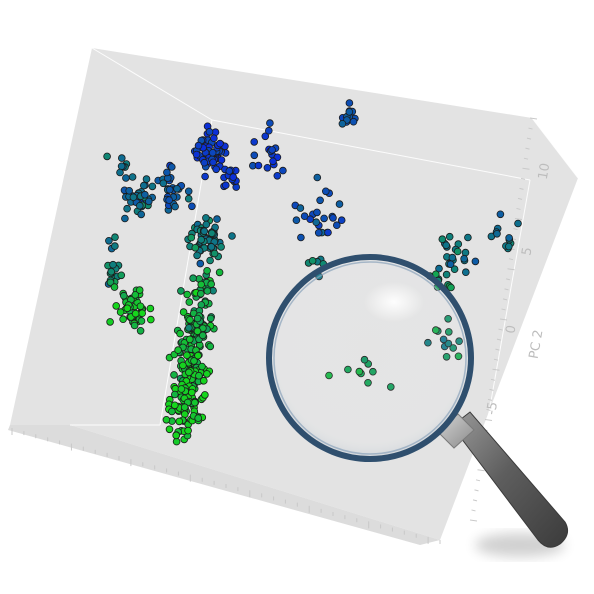 Image resolution: width=594 pixels, height=594 pixels. I want to click on y-axis-title: PC 2, so click(537, 344).